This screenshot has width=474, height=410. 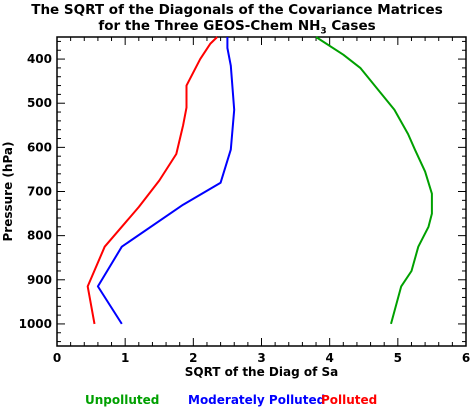 I want to click on title-subscript: 3, so click(x=323, y=31).